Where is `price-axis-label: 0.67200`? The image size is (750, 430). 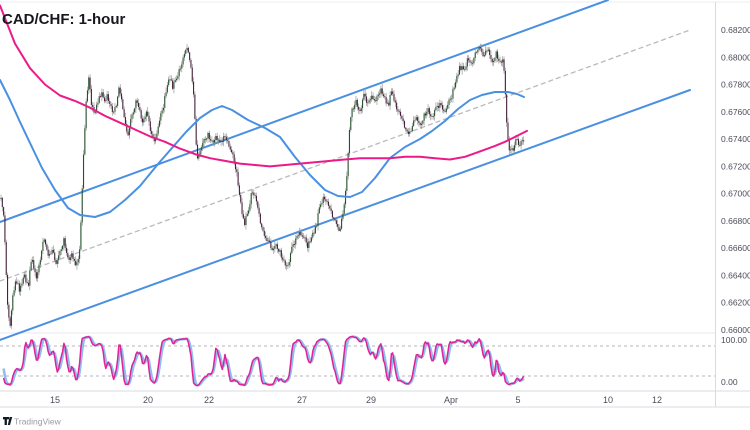
price-axis-label: 0.67200 is located at coordinates (735, 166).